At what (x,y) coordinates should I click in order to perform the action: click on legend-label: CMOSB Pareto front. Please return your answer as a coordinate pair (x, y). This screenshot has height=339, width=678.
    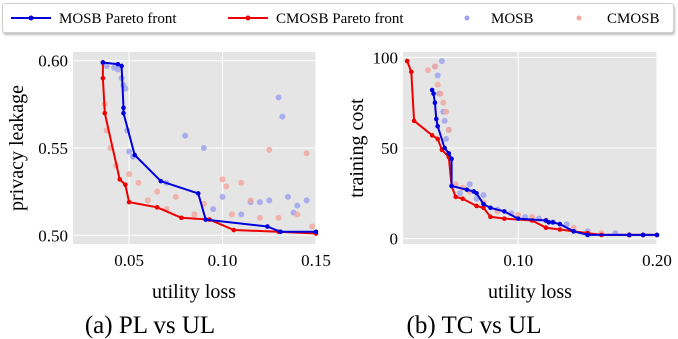
    Looking at the image, I should click on (340, 19).